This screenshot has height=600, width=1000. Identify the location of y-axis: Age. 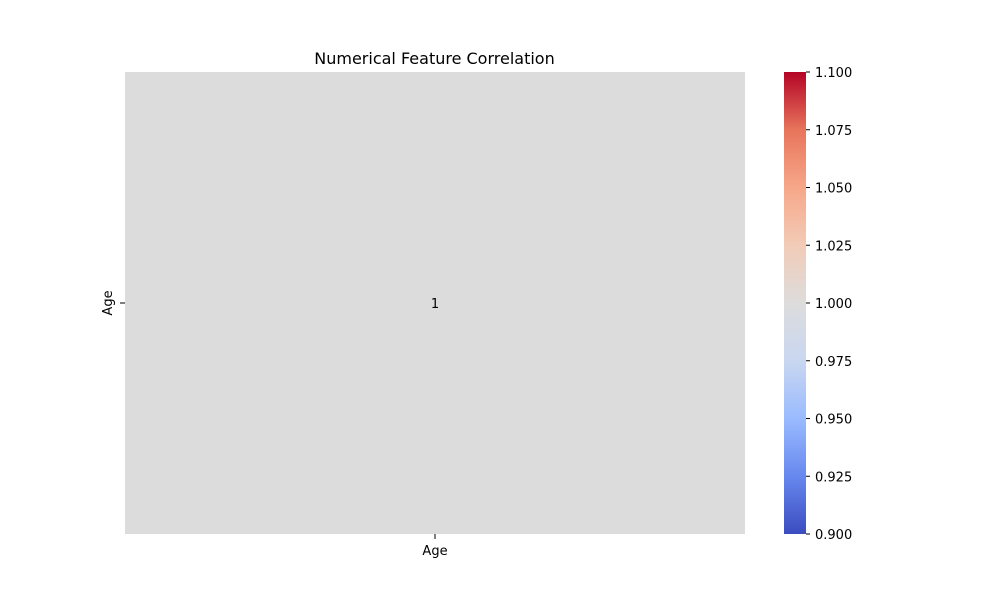
(113, 303).